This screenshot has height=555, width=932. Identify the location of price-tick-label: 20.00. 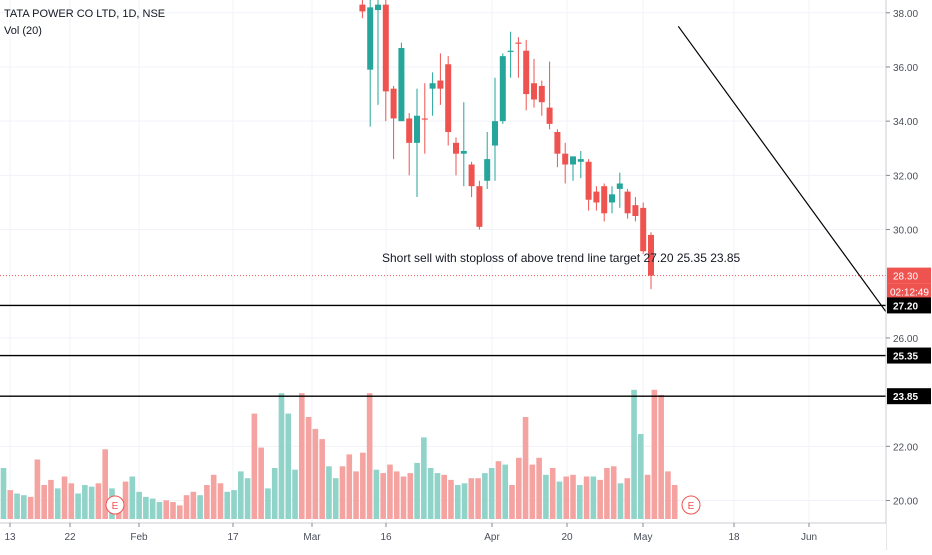
(905, 502).